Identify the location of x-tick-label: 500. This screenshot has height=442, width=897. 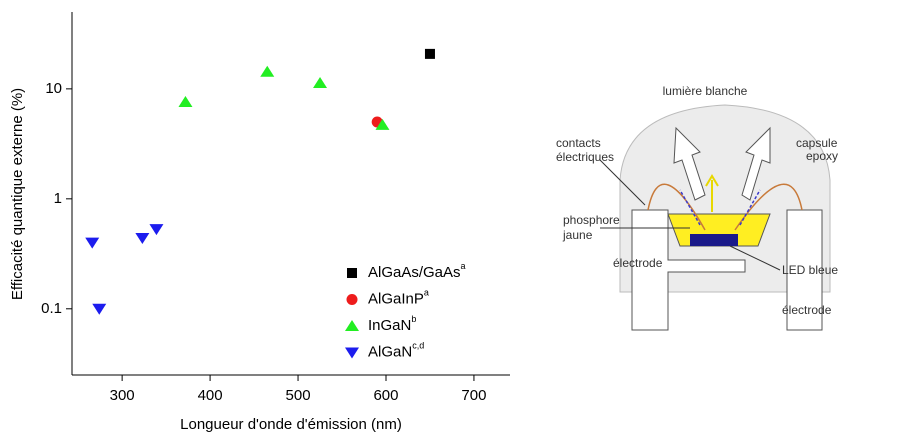
(298, 395).